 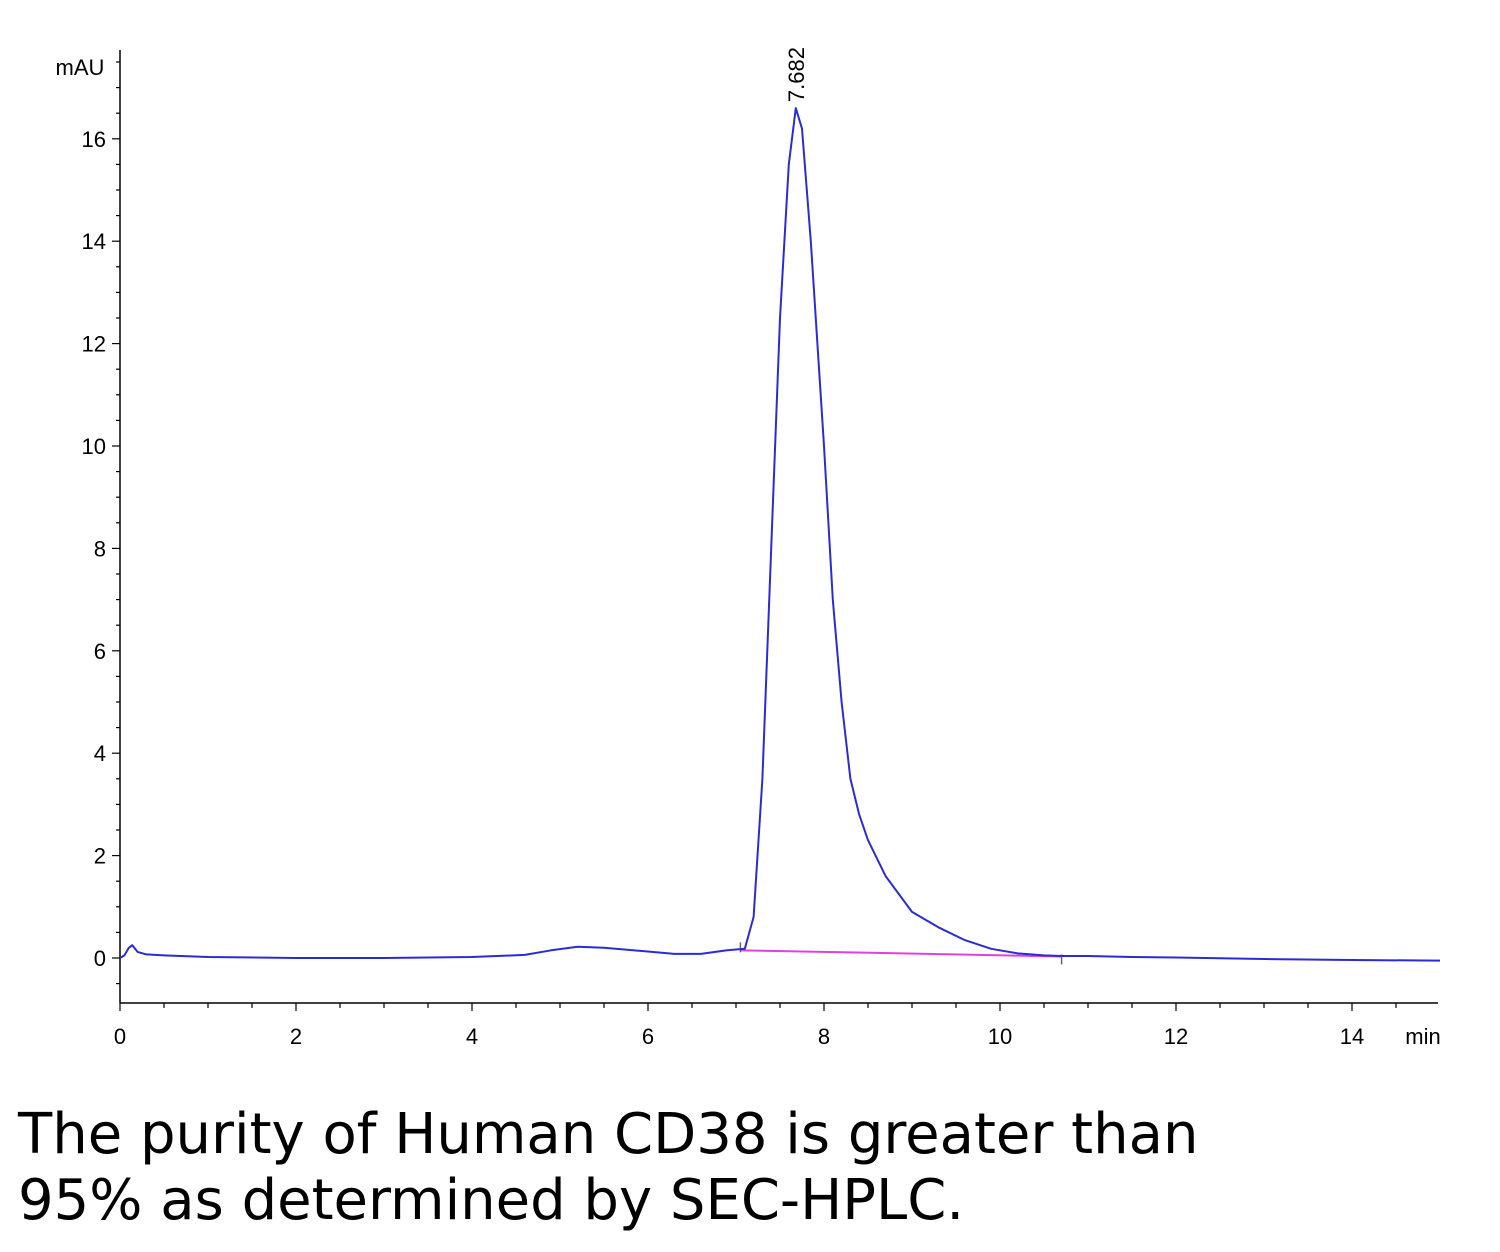 What do you see at coordinates (796, 74) in the screenshot?
I see `peak-retention-label: 7.682` at bounding box center [796, 74].